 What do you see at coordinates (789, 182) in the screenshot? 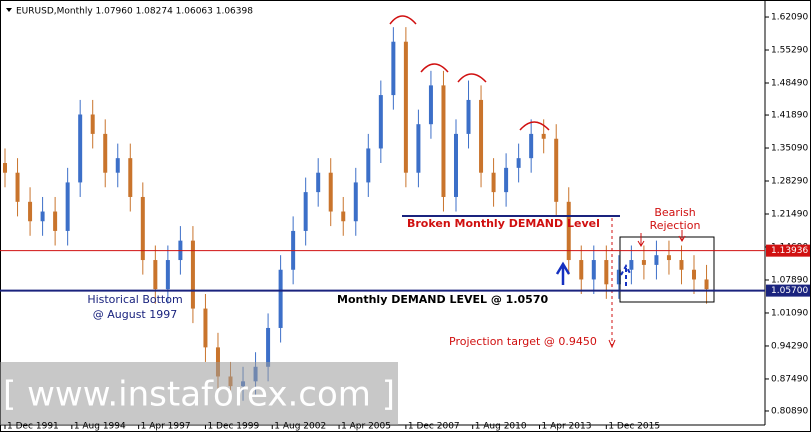
I see `y-tick-label: 1.28290` at bounding box center [789, 182].